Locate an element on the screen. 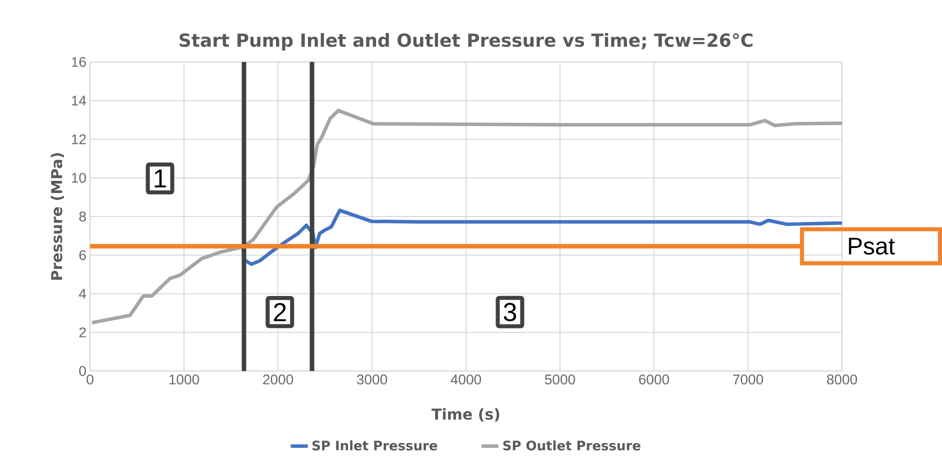  x-tick-label: 2000 is located at coordinates (278, 379).